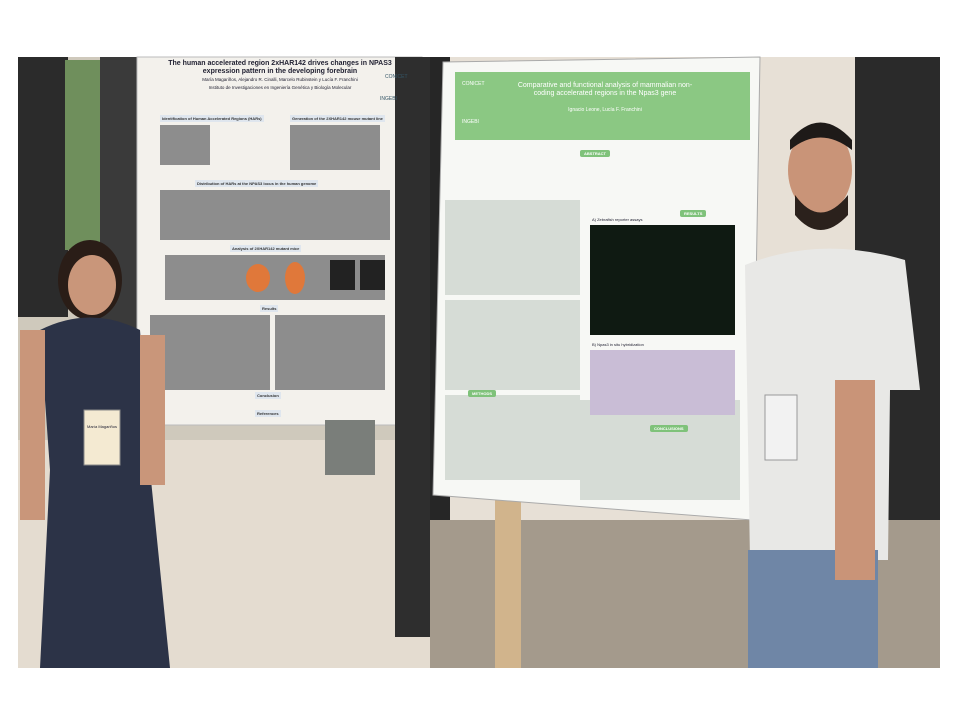  What do you see at coordinates (269, 308) in the screenshot?
I see `section-header: Results` at bounding box center [269, 308].